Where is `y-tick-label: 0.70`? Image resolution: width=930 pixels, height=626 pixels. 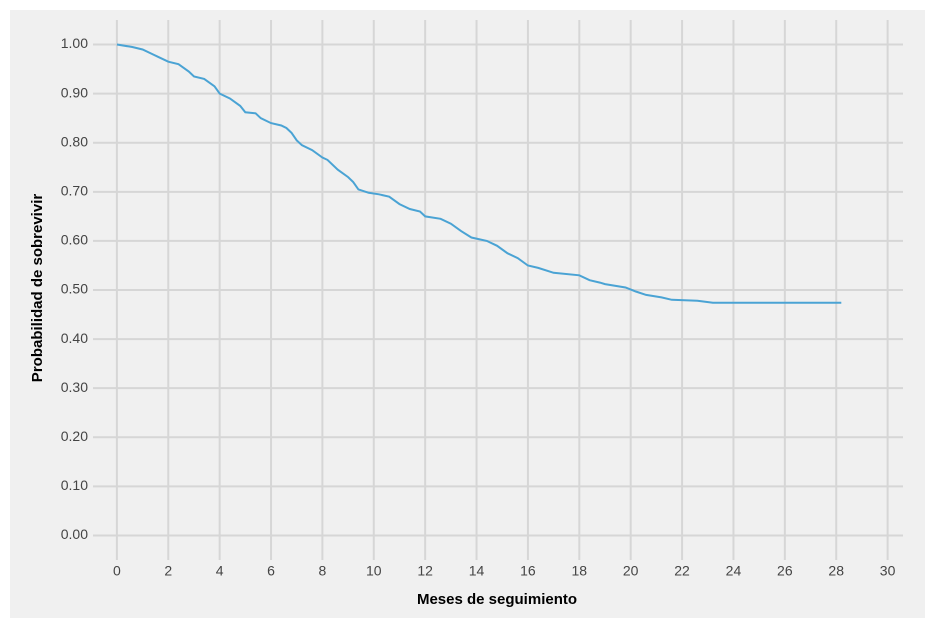
y-tick-label: 0.70 is located at coordinates (74, 191).